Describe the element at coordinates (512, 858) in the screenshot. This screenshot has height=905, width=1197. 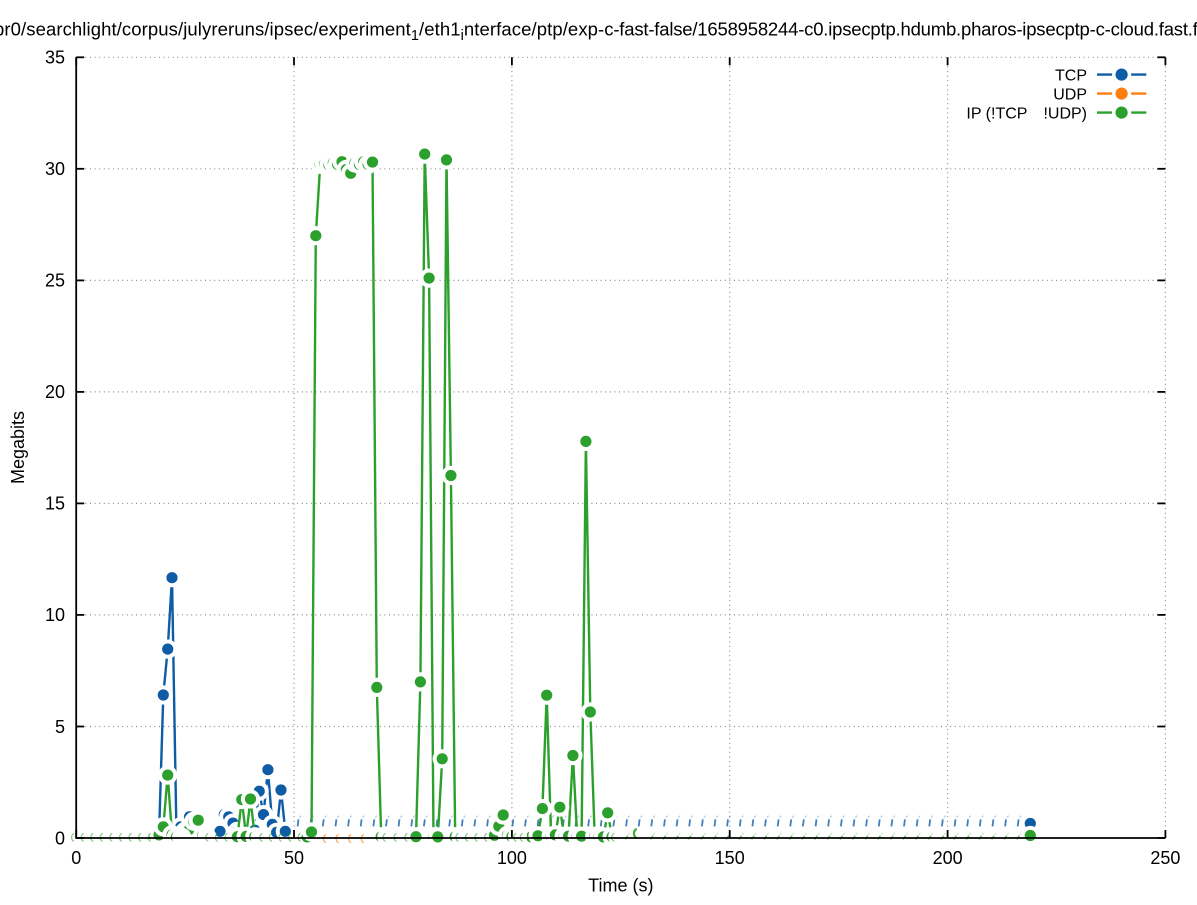
I see `svg-text: 100` at that location.